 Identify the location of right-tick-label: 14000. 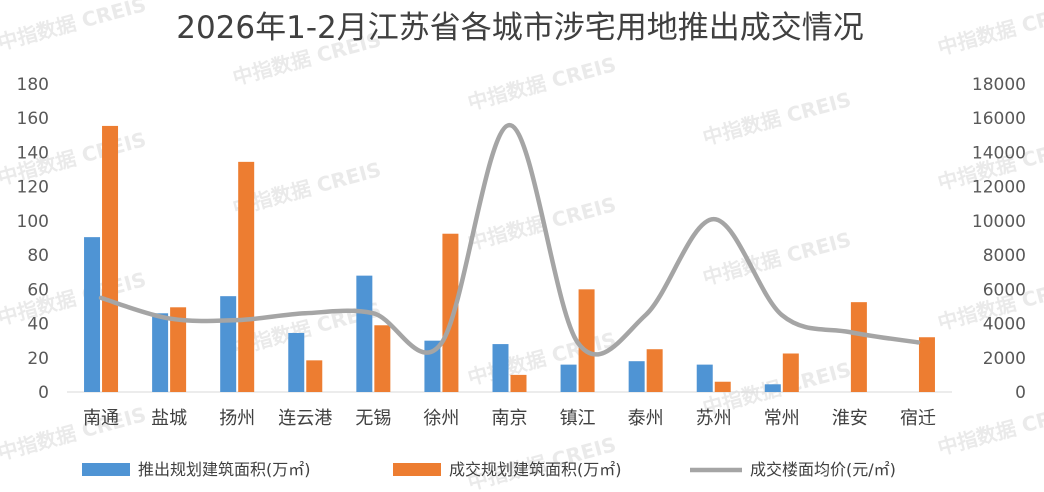
(999, 153).